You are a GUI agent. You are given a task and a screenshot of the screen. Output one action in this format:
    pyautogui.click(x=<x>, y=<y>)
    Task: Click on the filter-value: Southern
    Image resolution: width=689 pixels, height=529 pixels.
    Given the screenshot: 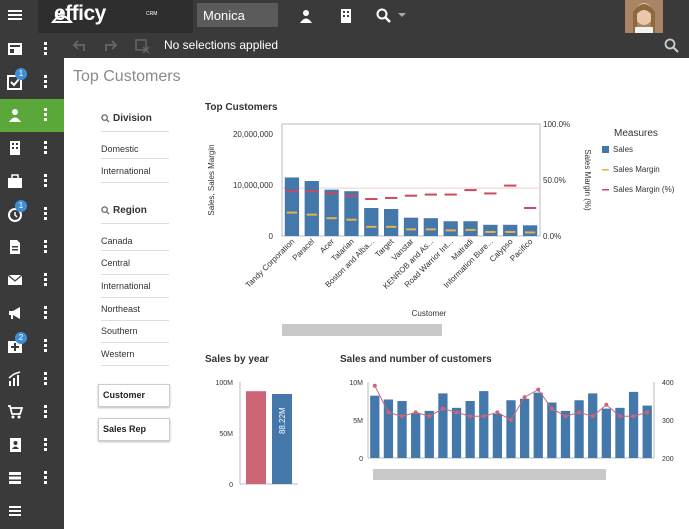 What is the action you would take?
    pyautogui.click(x=135, y=334)
    